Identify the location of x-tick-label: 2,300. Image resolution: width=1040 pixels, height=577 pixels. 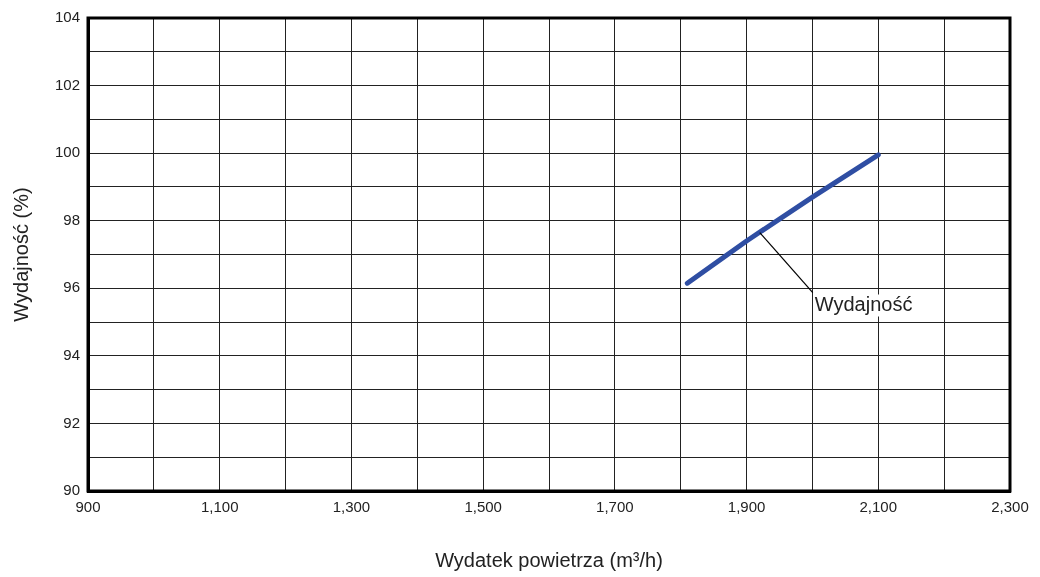
(1010, 507).